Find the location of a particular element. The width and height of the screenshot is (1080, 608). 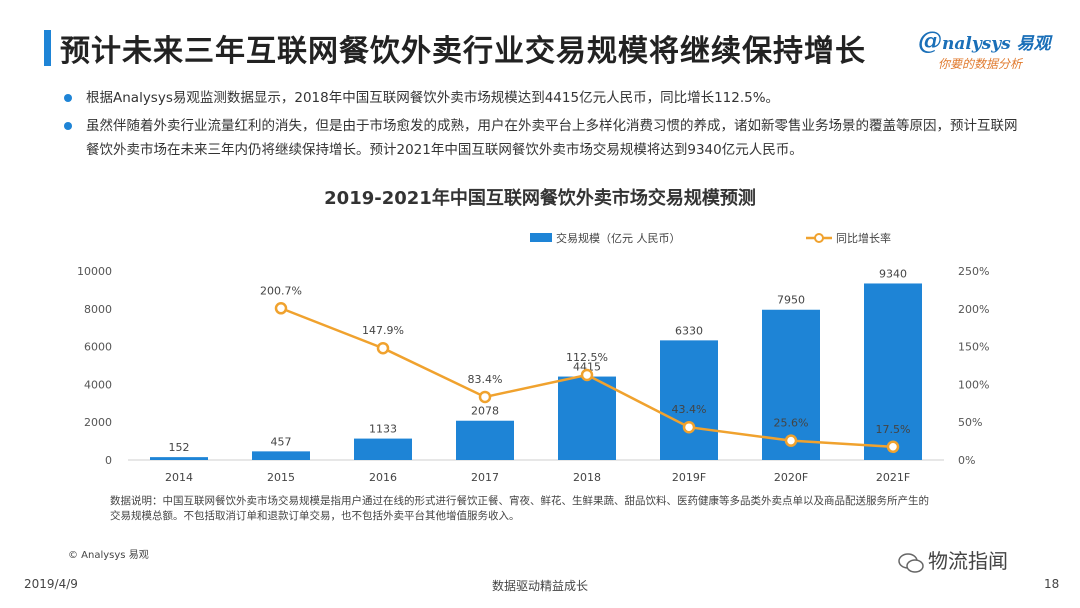

y-right-tick-label: 0% is located at coordinates (966, 460).